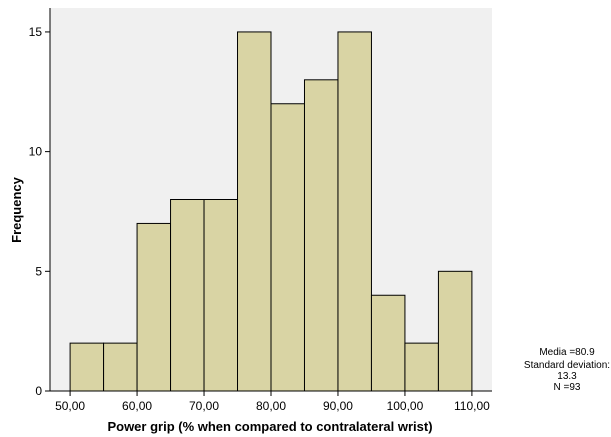  Describe the element at coordinates (271, 406) in the screenshot. I see `x-tick-label: 80,00` at that location.